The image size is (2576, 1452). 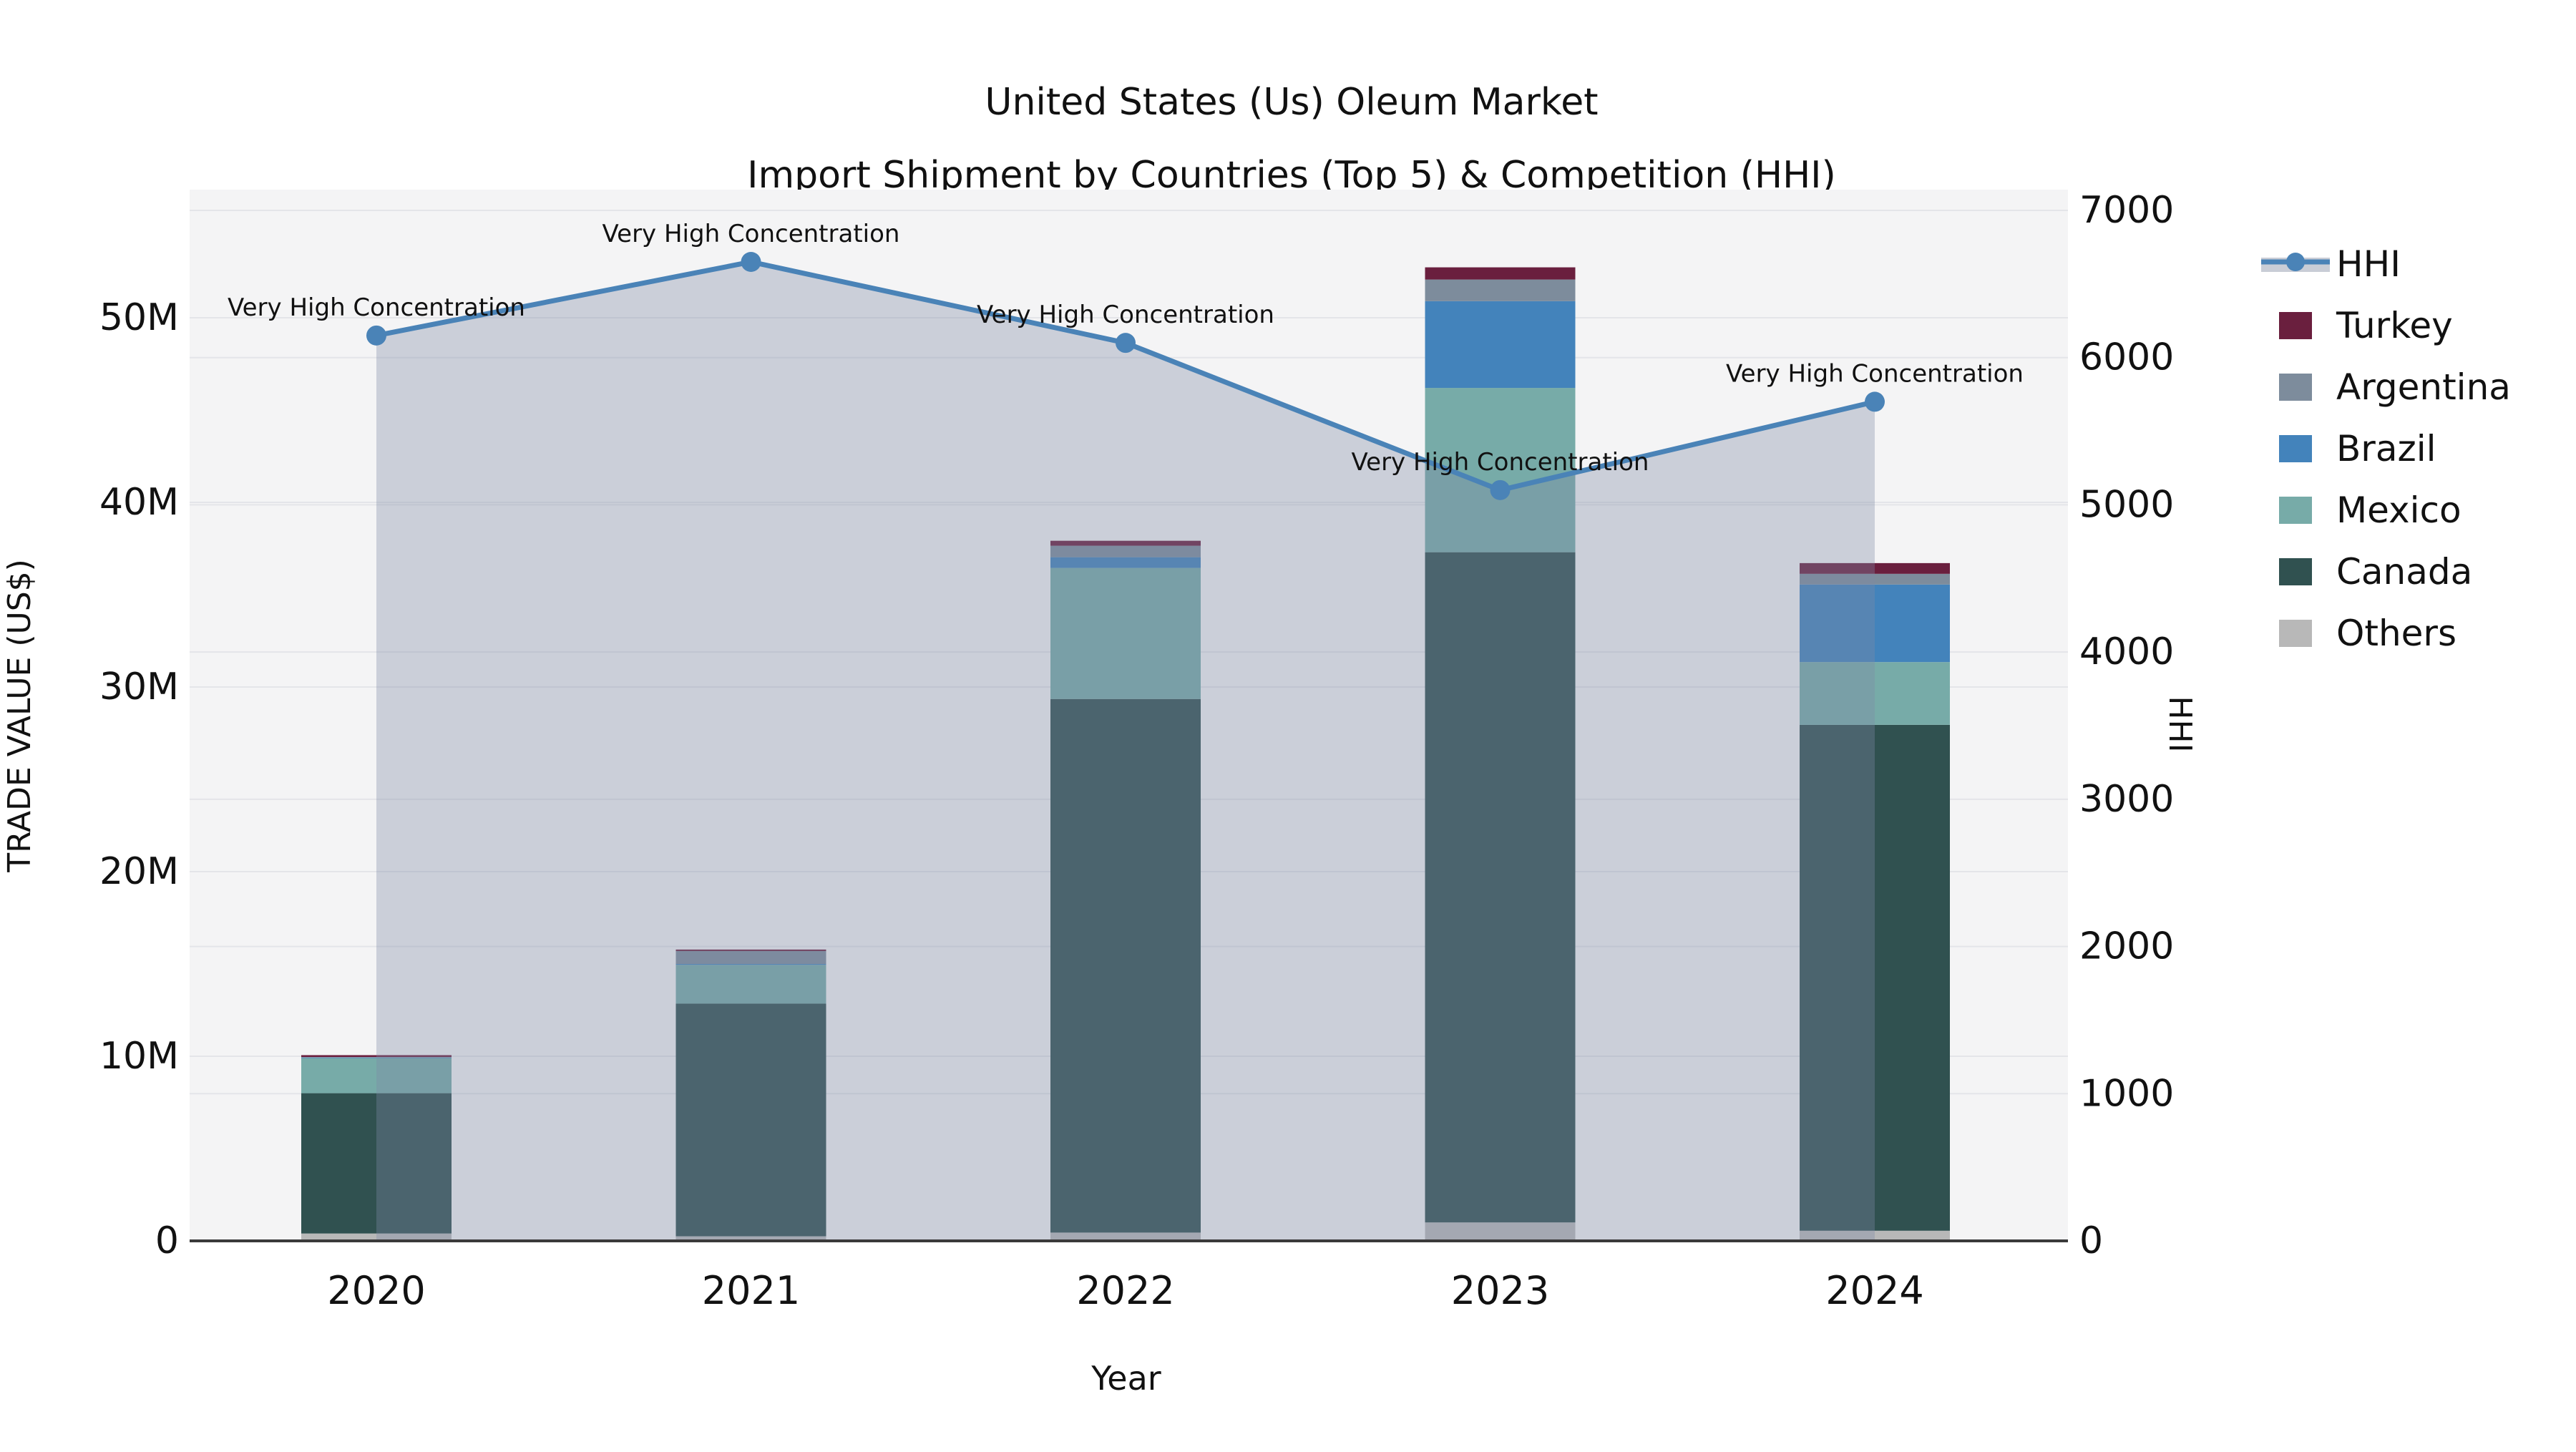 What do you see at coordinates (2331, 264) in the screenshot?
I see `legend-item-hhi: HHI` at bounding box center [2331, 264].